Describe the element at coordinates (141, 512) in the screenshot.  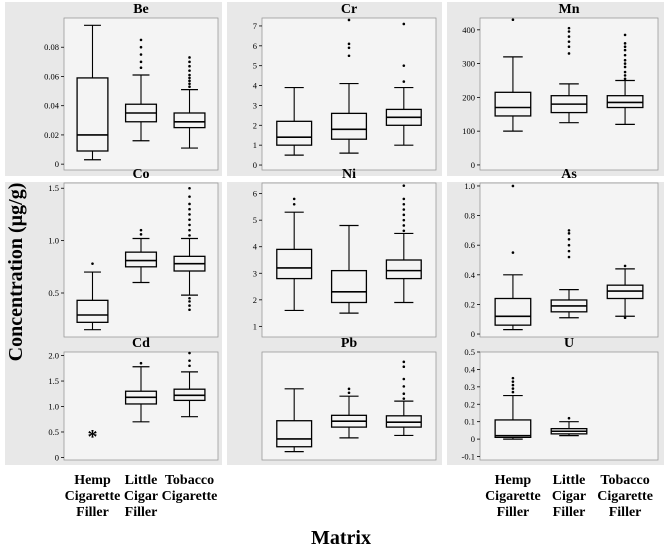
I see `x-category-label-line: Filler` at that location.